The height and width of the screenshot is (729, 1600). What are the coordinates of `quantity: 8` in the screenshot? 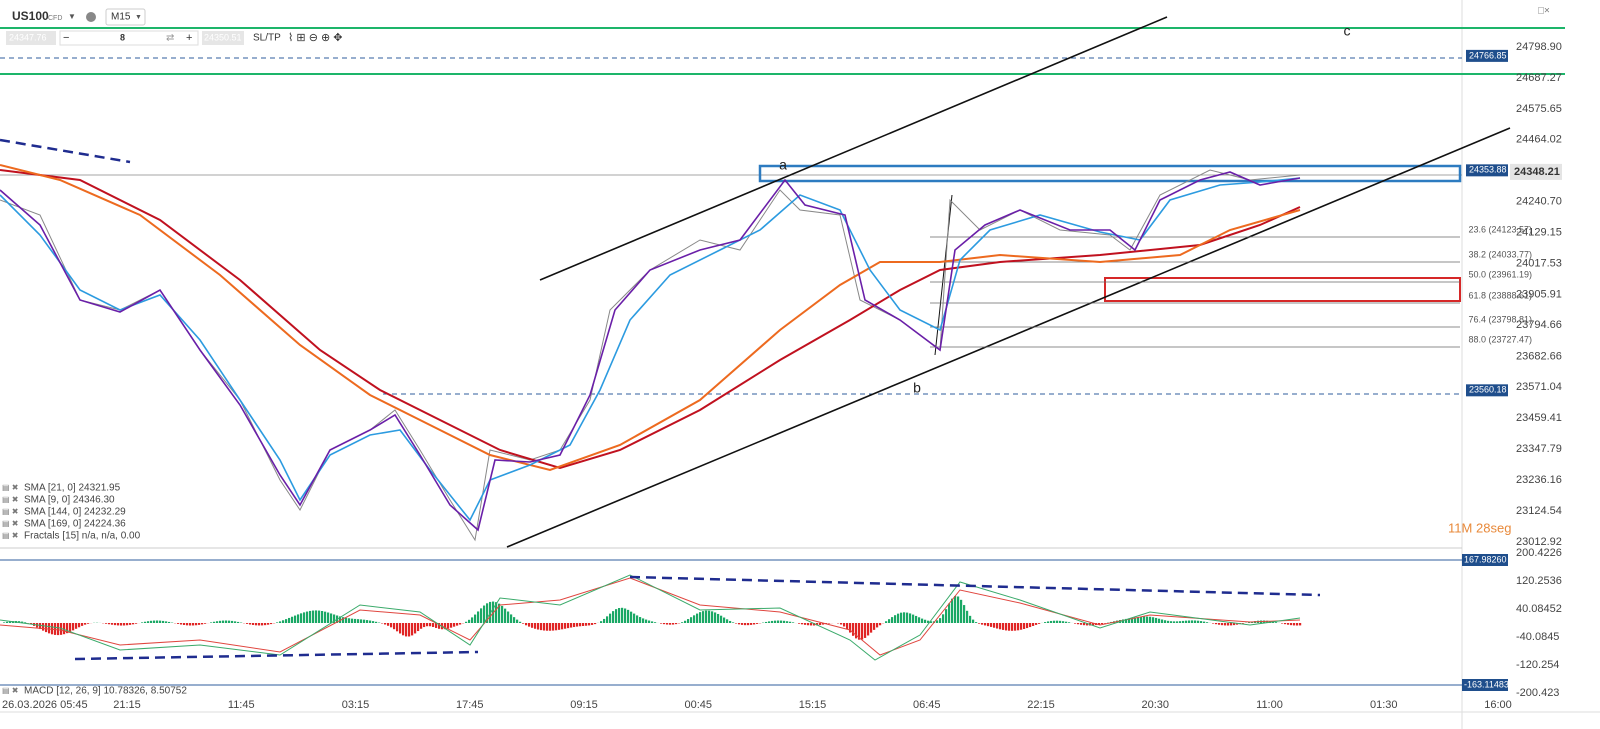 It's located at (122, 37).